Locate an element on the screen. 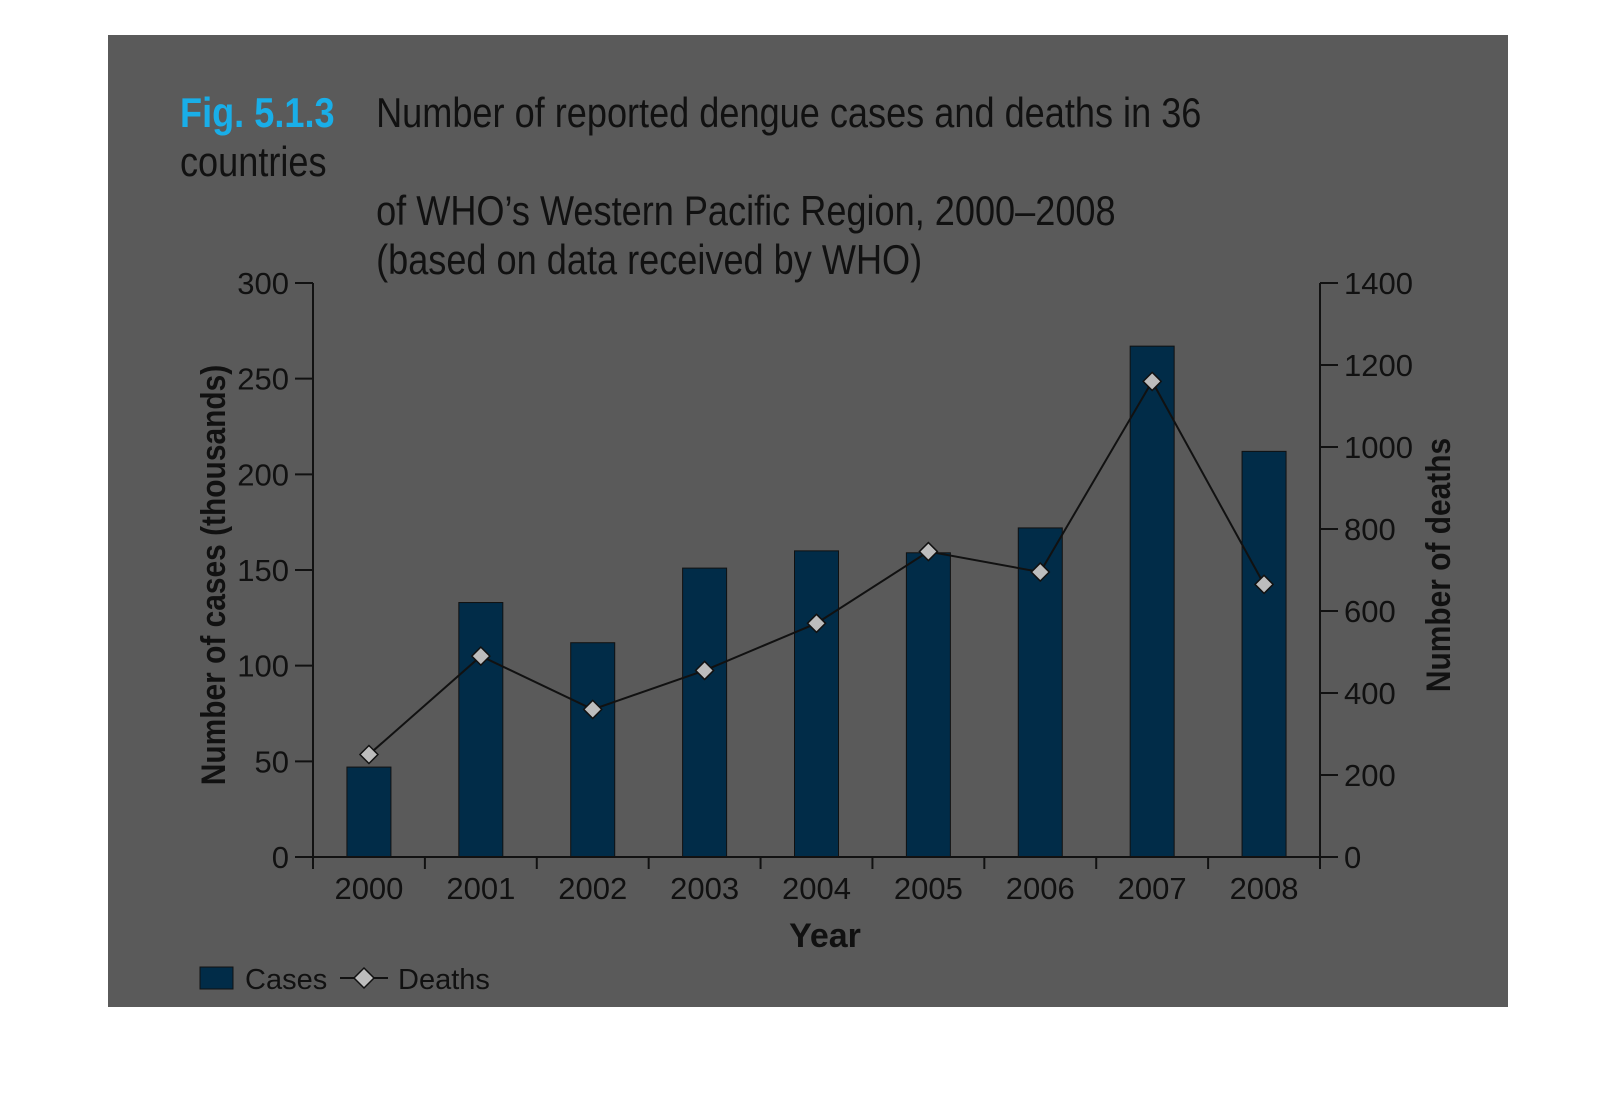 This screenshot has width=1610, height=1098. legend-deaths-label: Deaths is located at coordinates (444, 980).